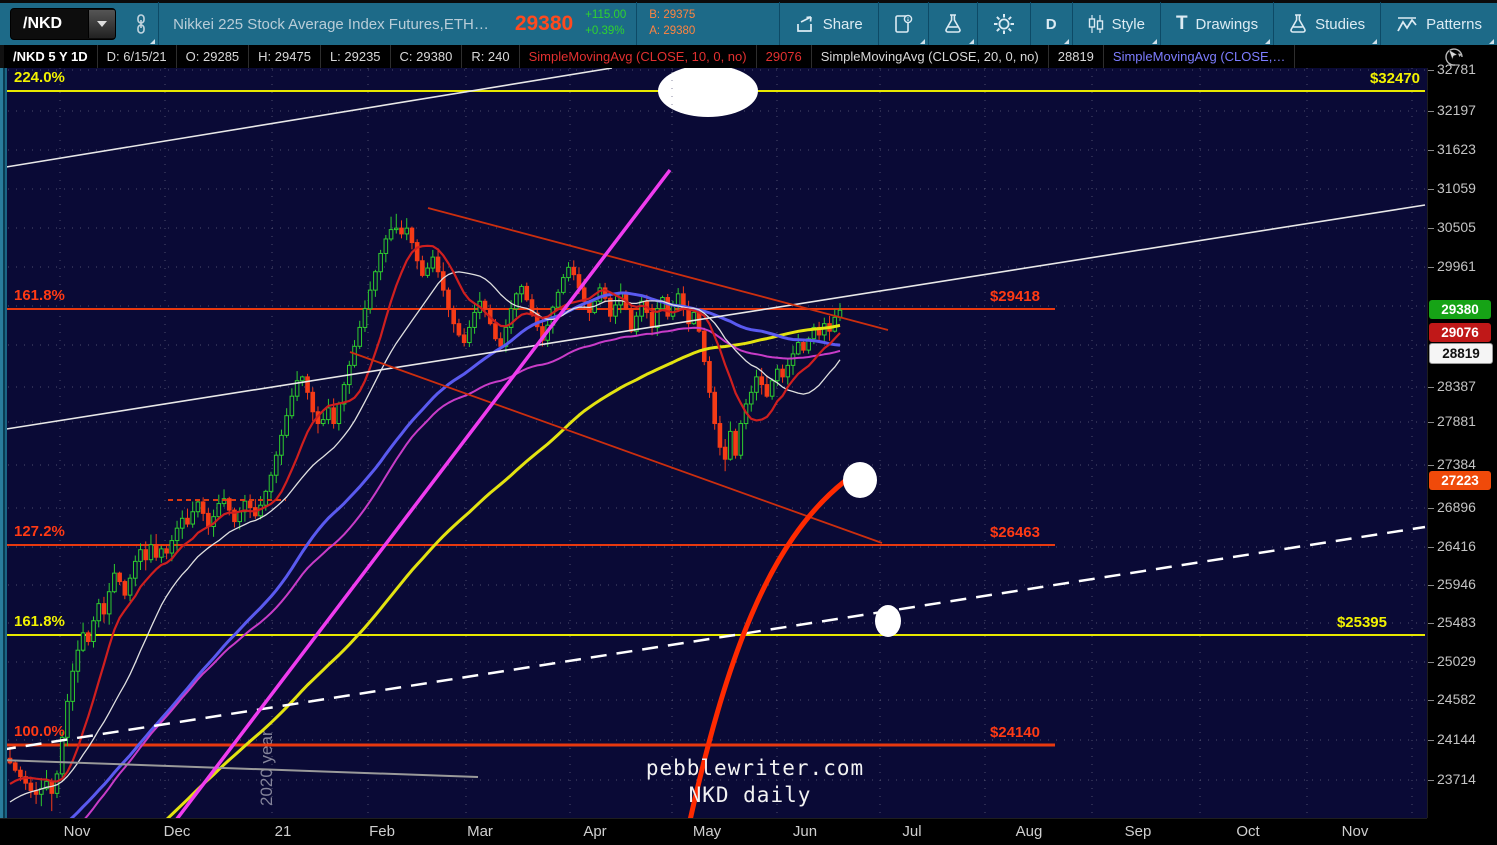 The height and width of the screenshot is (845, 1497). What do you see at coordinates (605, 31) in the screenshot?
I see `change-percent: +0.39%` at bounding box center [605, 31].